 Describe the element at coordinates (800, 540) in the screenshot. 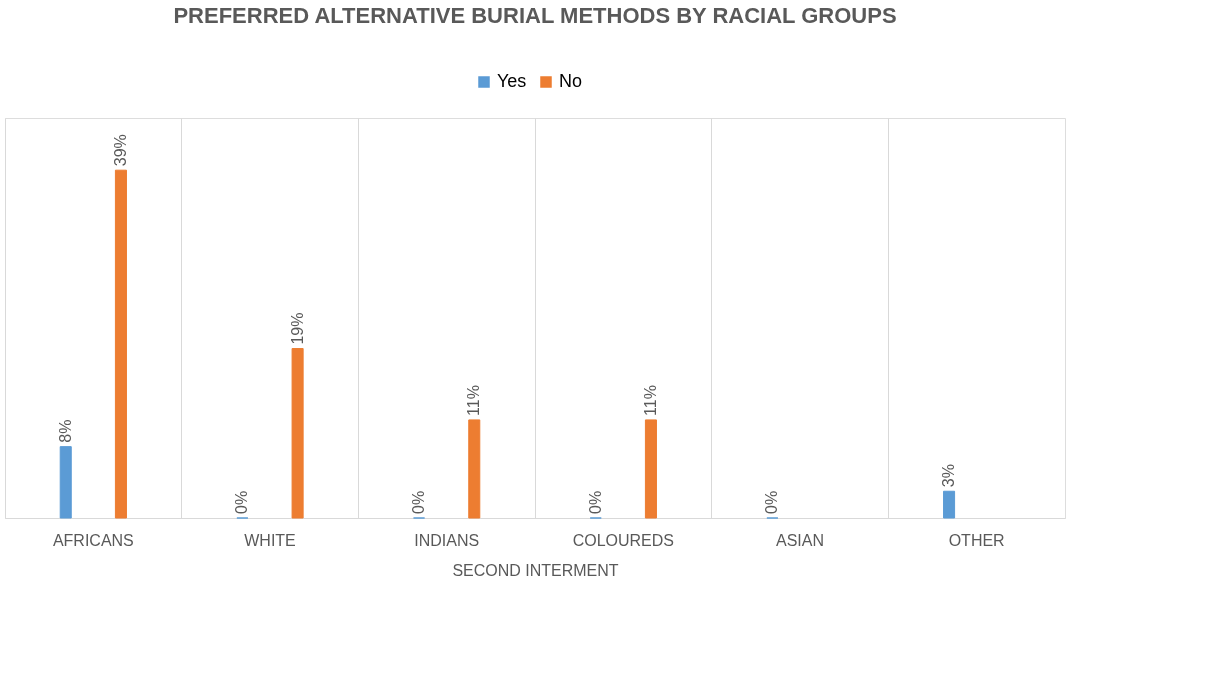

I see `x-tick-label: ASIAN` at that location.